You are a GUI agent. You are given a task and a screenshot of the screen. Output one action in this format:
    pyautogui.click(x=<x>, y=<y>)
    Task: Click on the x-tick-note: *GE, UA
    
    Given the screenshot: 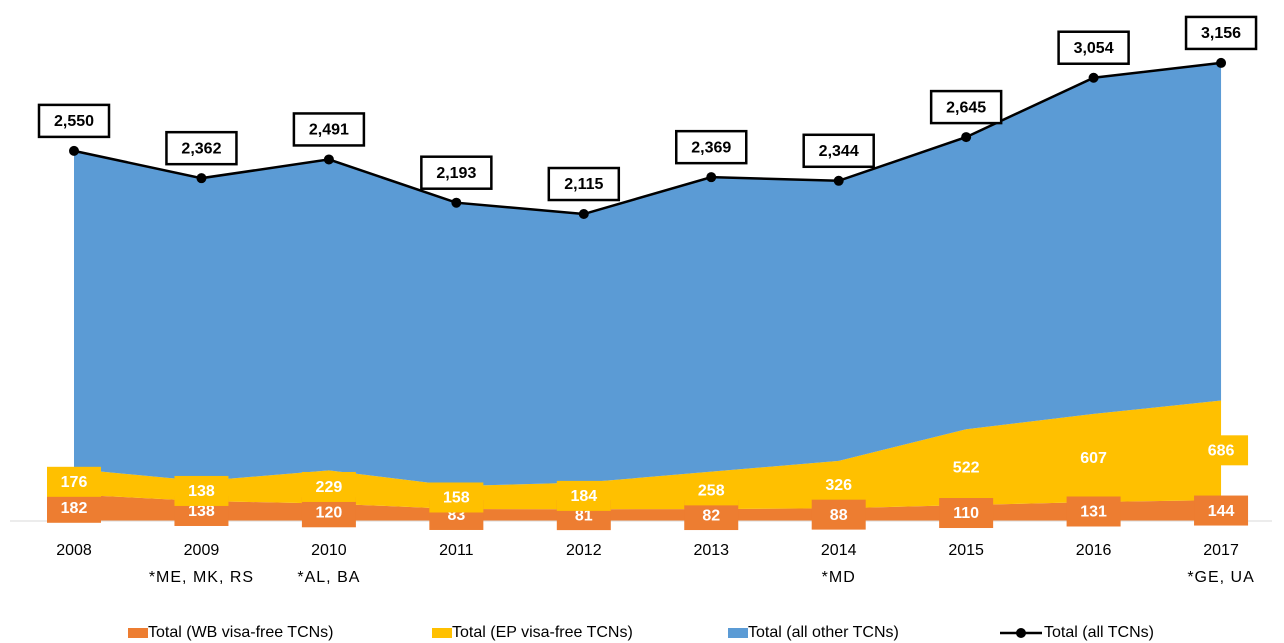 What is the action you would take?
    pyautogui.click(x=1220, y=577)
    